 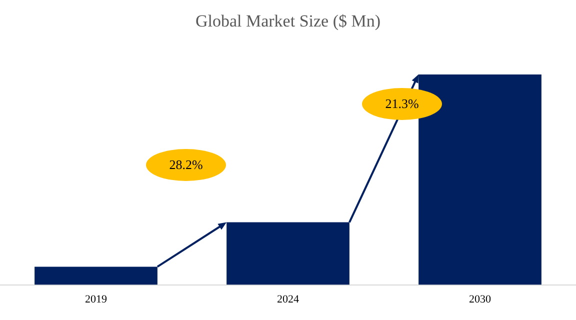 What do you see at coordinates (288, 299) in the screenshot?
I see `x-tick-label: 2024` at bounding box center [288, 299].